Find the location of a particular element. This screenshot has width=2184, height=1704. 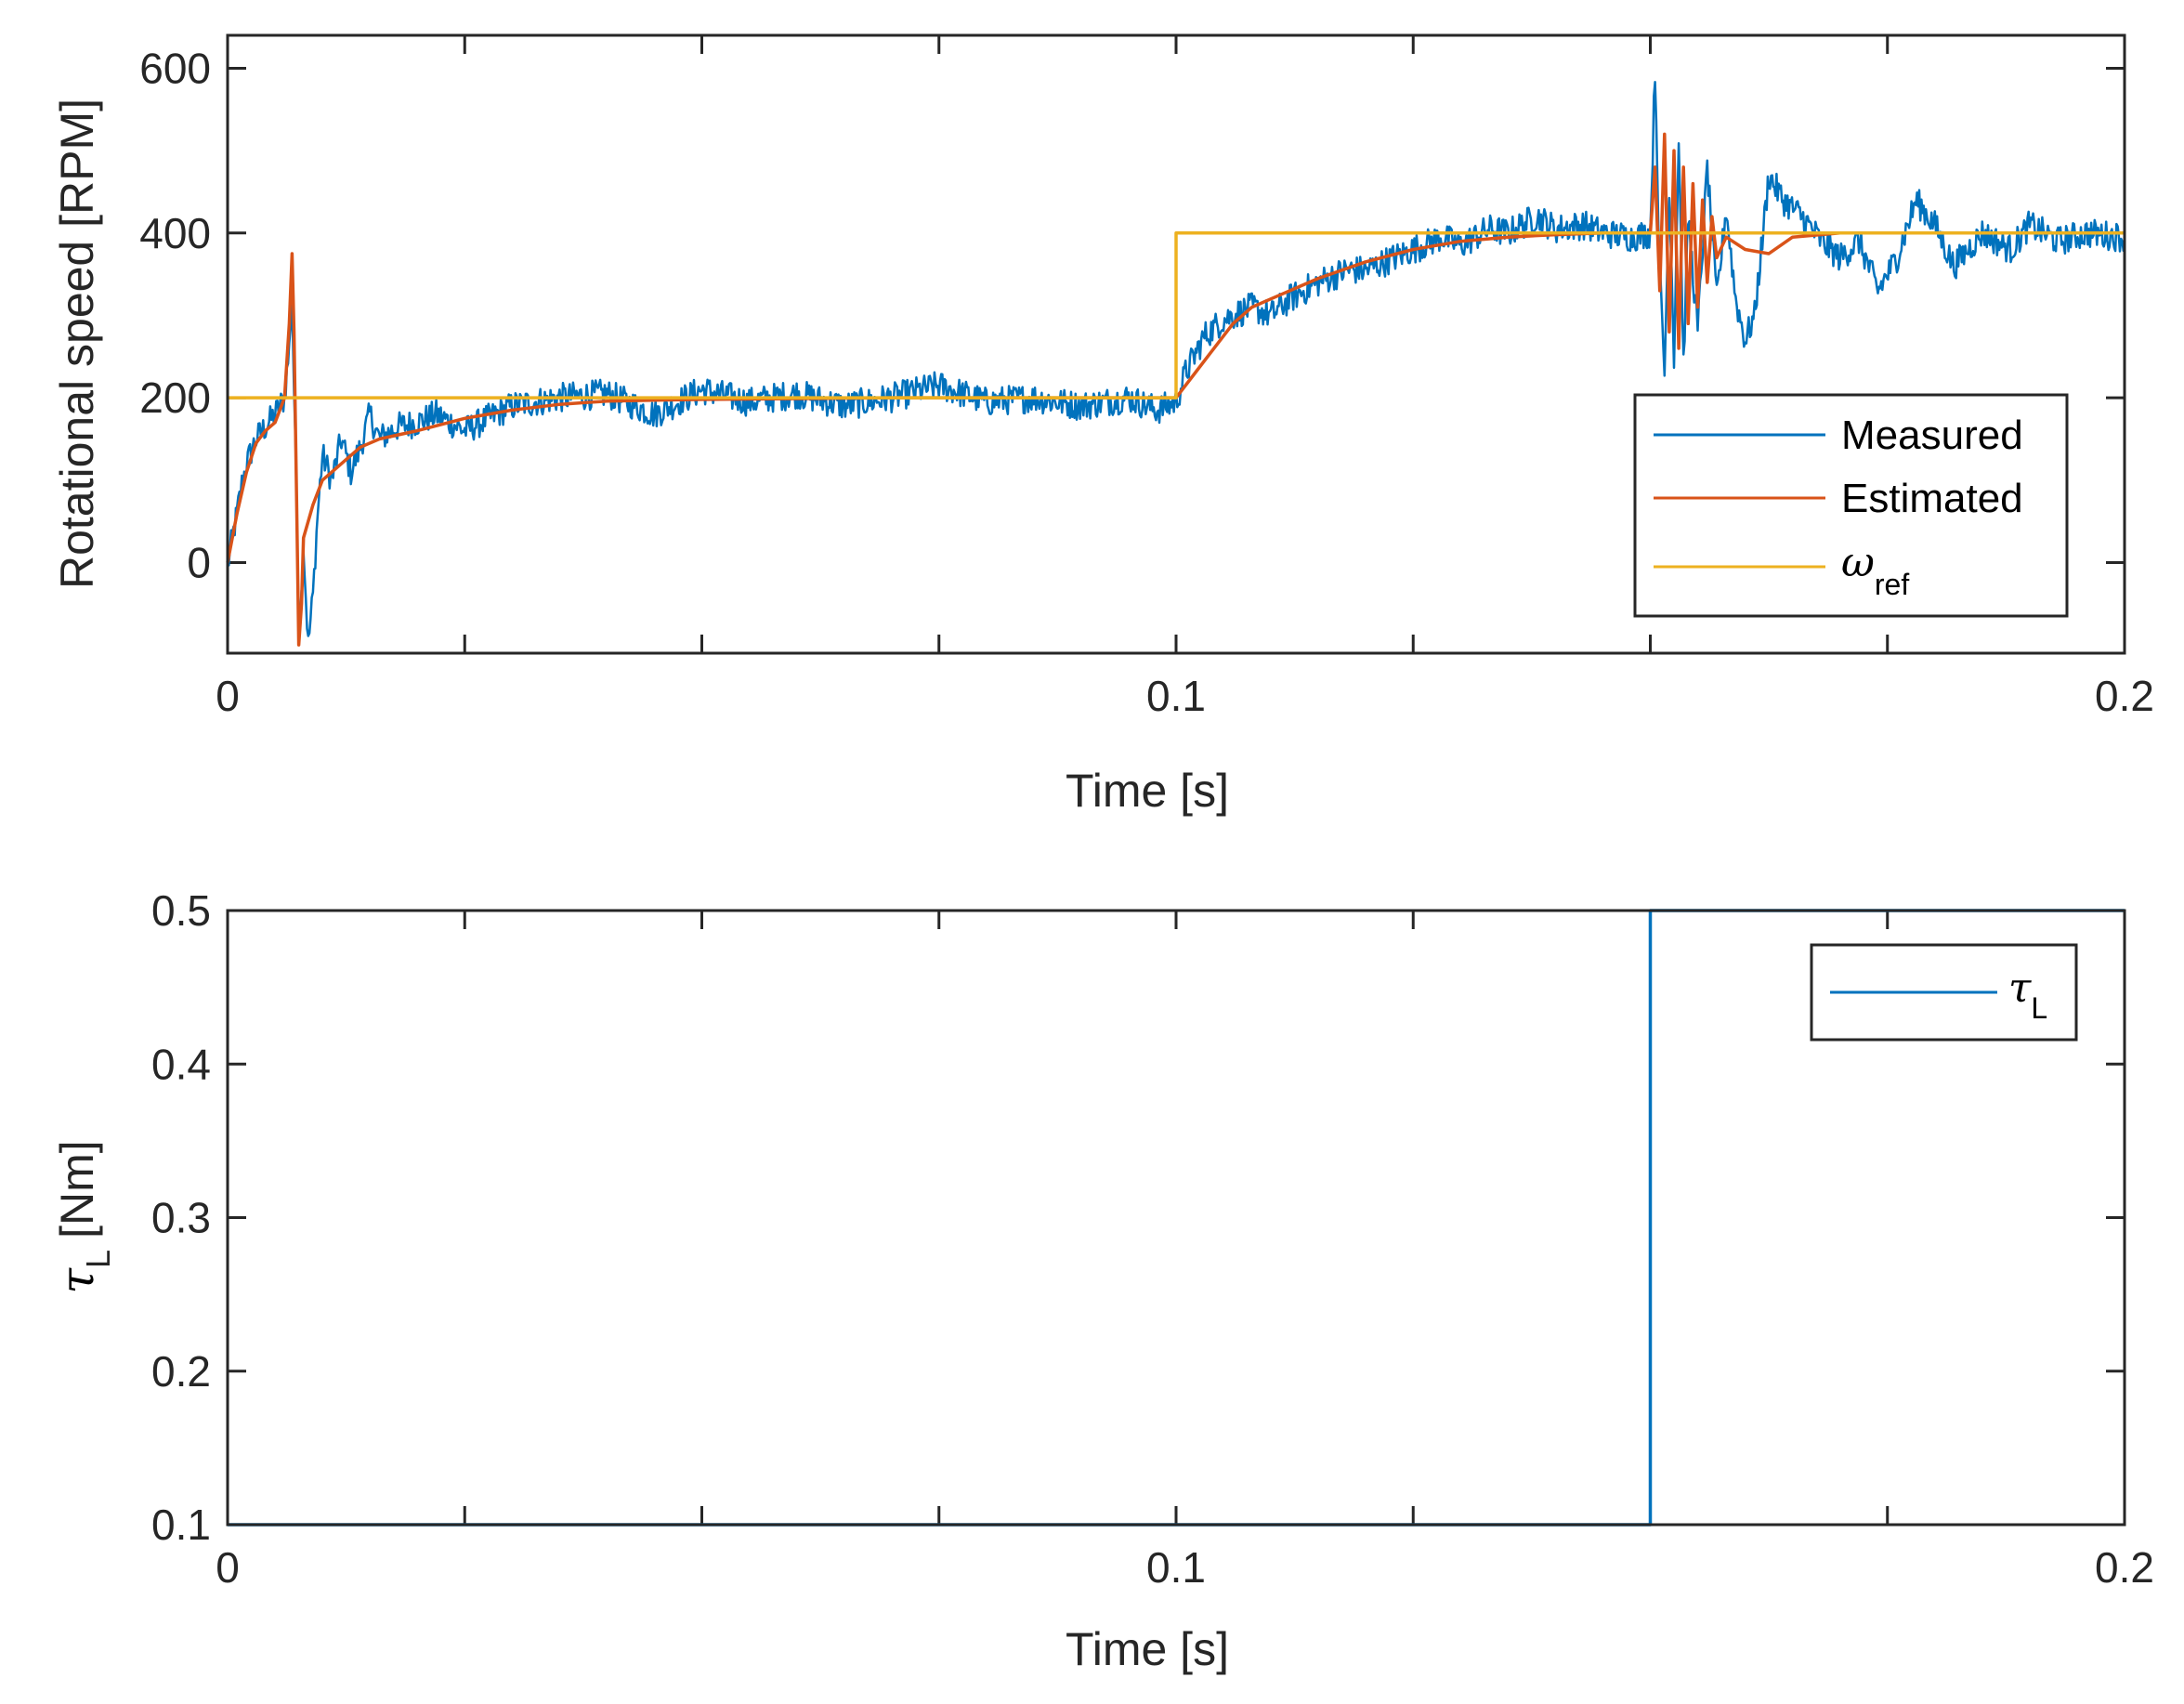

legend-measured-label: Measured is located at coordinates (1932, 435).